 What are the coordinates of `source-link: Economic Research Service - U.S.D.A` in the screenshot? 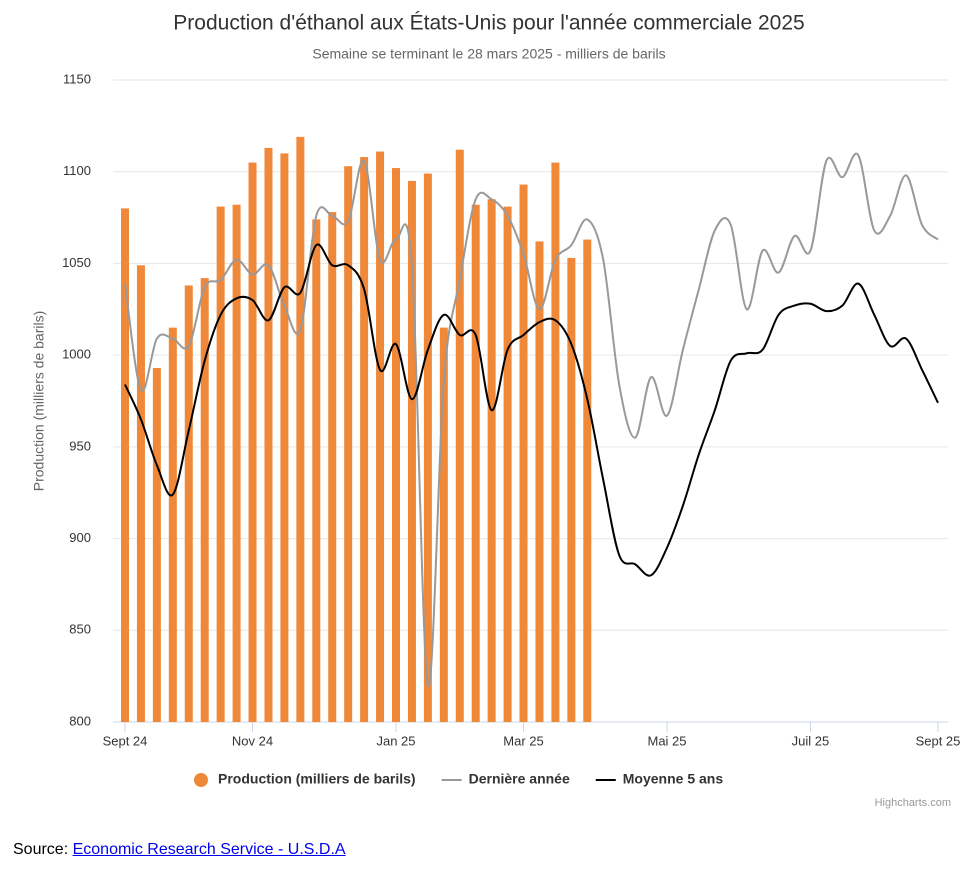 It's located at (209, 849).